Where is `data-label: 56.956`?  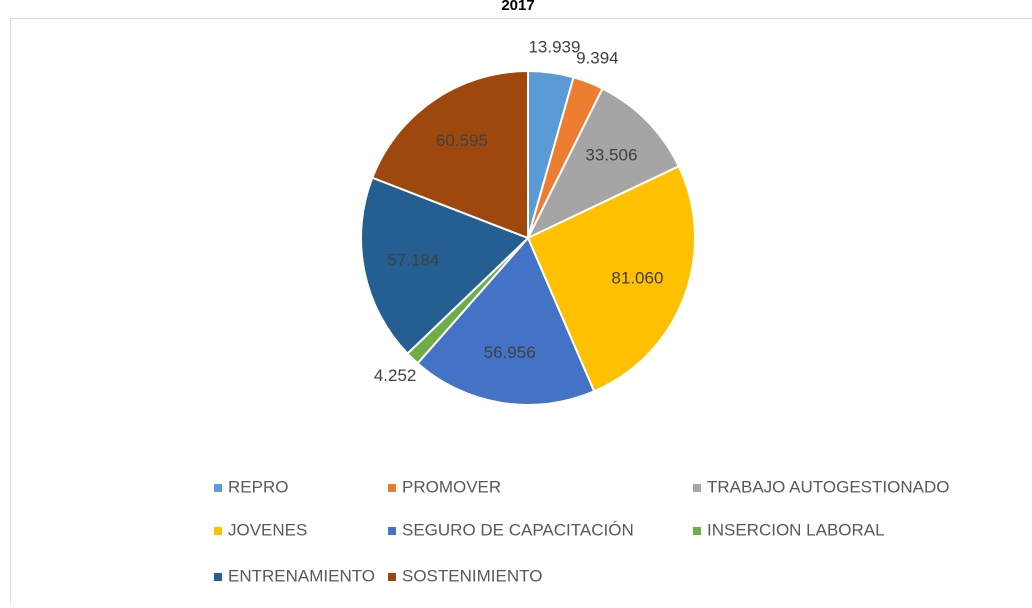 data-label: 56.956 is located at coordinates (510, 352).